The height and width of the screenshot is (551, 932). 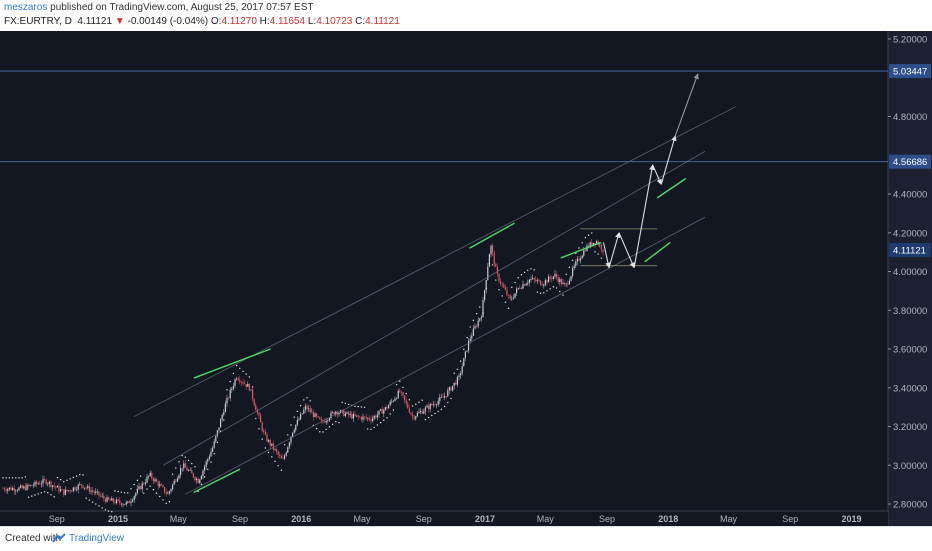 What do you see at coordinates (26, 7) in the screenshot?
I see `author-link: meszaros` at bounding box center [26, 7].